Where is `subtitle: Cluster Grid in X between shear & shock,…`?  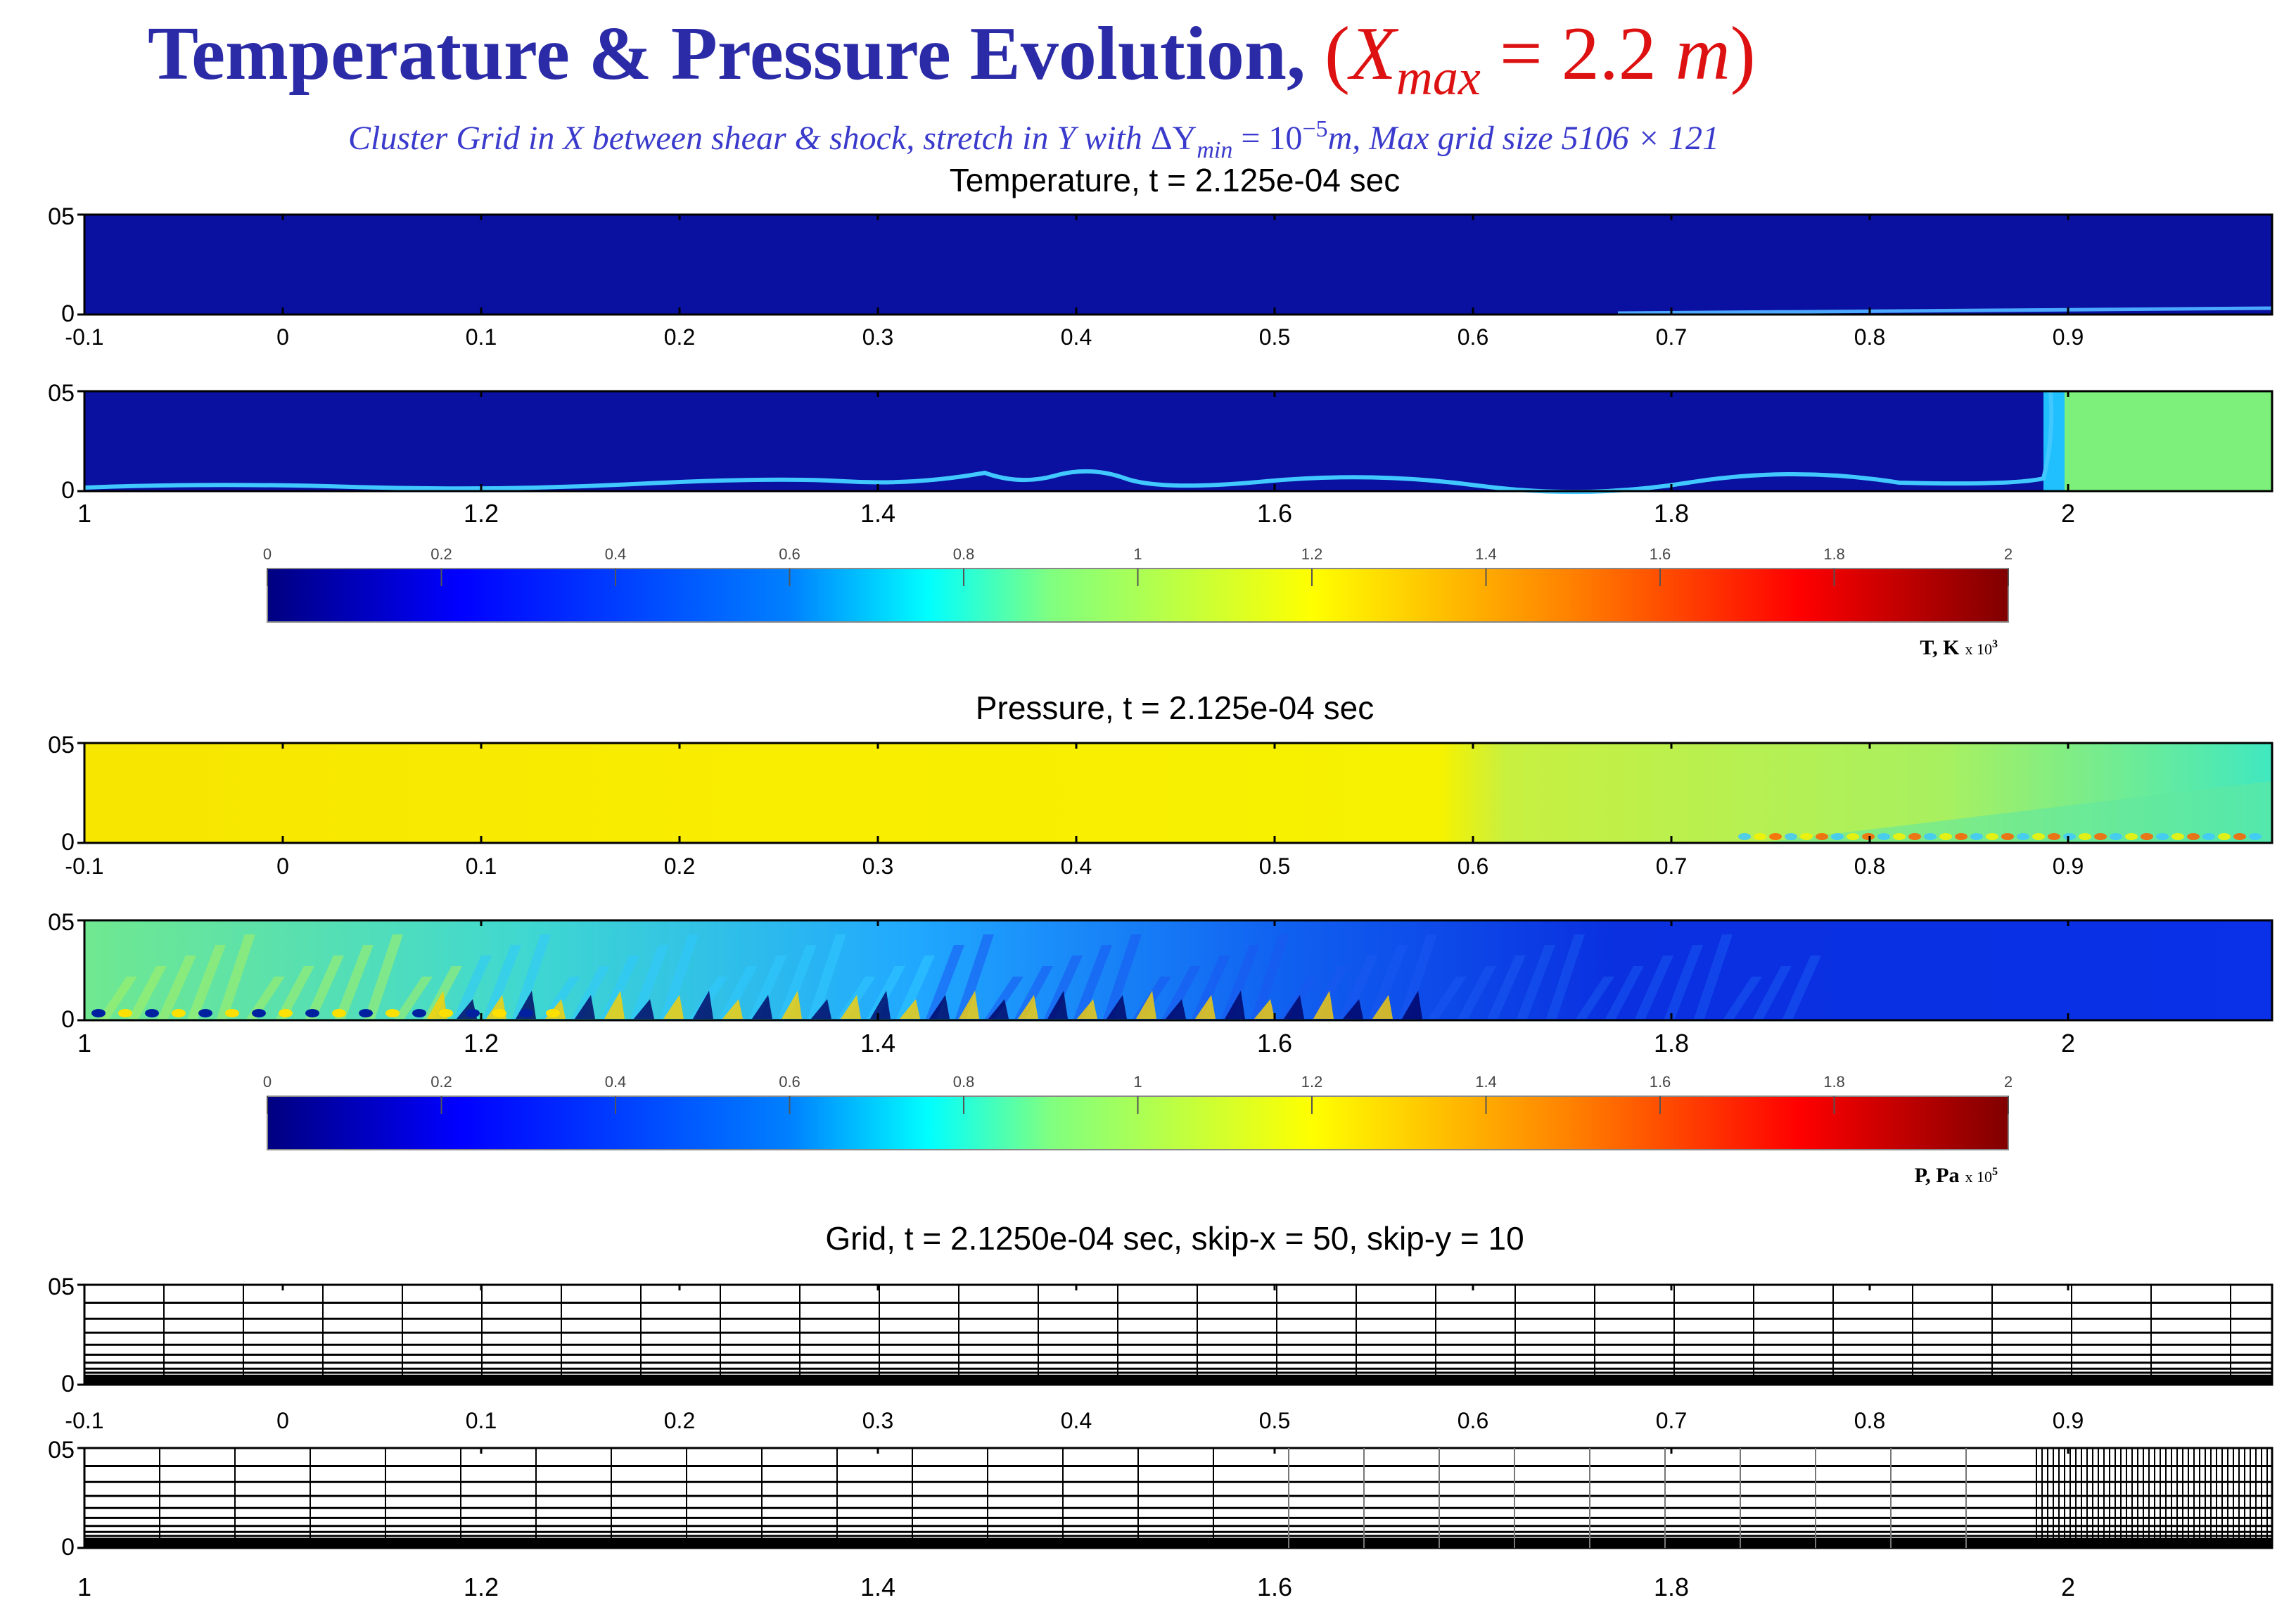 subtitle: Cluster Grid in X between shear & shock,… is located at coordinates (1034, 139).